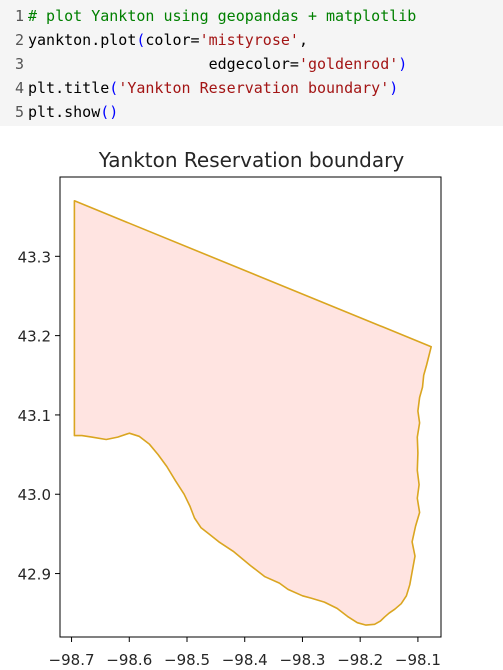  Describe the element at coordinates (64, 112) in the screenshot. I see `code-token: plt.show` at that location.